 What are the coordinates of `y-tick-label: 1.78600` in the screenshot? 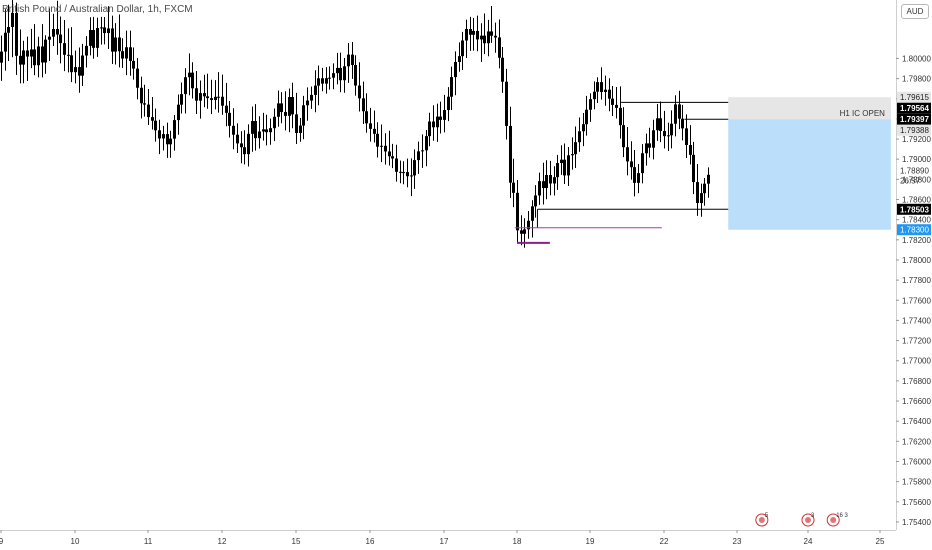 It's located at (916, 200).